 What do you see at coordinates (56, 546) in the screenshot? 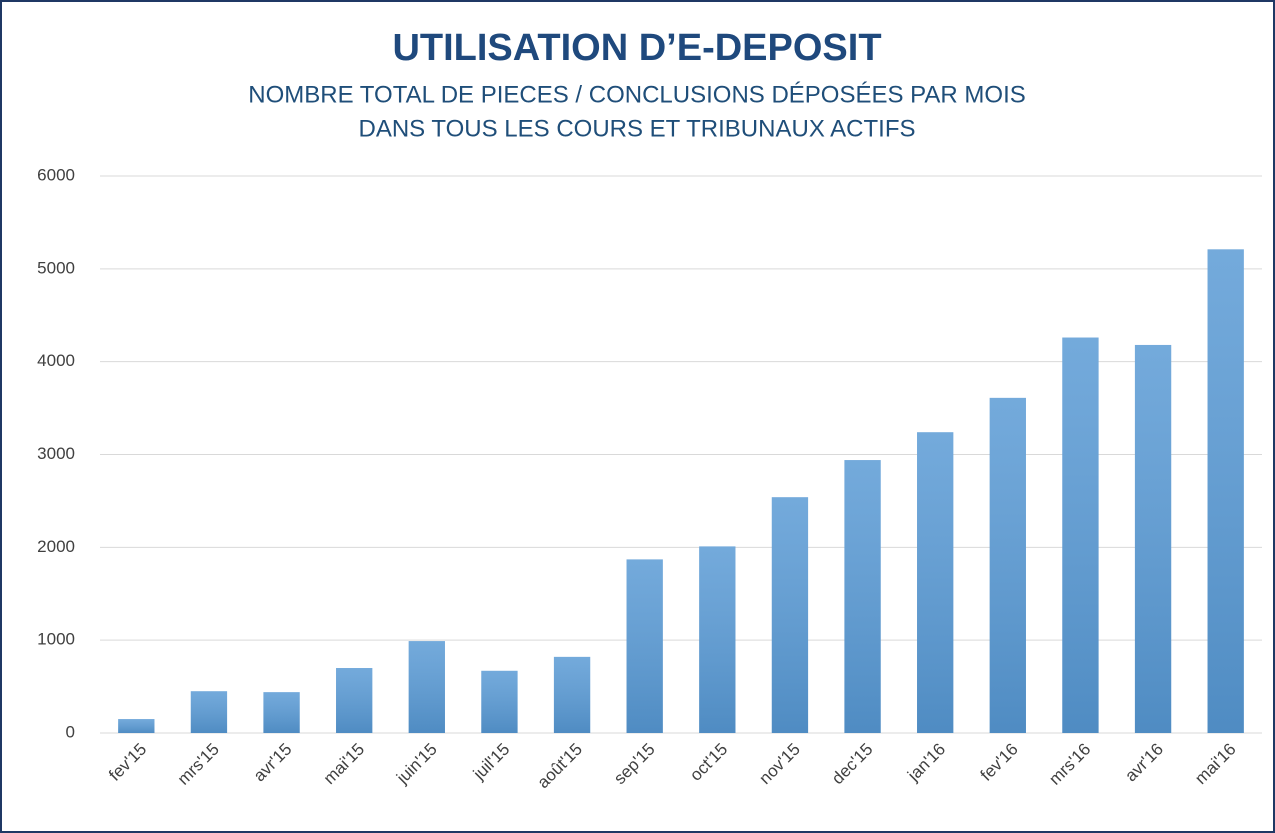
I see `y-tick-label: 2000` at bounding box center [56, 546].